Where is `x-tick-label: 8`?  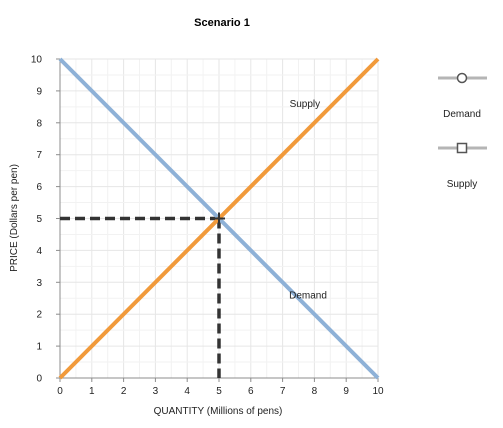
x-tick-label: 8 is located at coordinates (315, 391).